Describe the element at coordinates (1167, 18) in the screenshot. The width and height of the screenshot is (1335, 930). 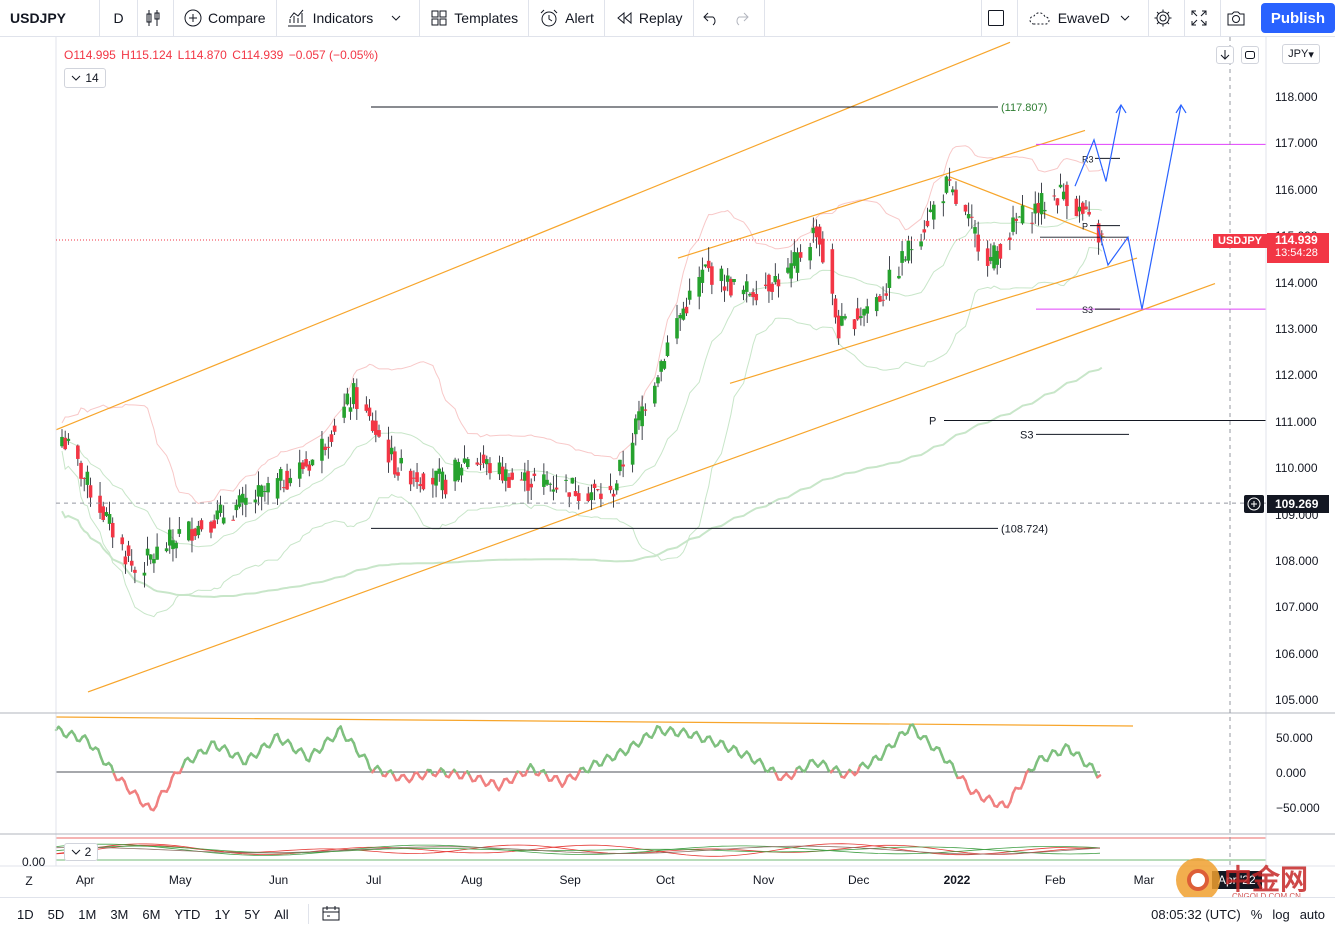
I see `settings-button` at that location.